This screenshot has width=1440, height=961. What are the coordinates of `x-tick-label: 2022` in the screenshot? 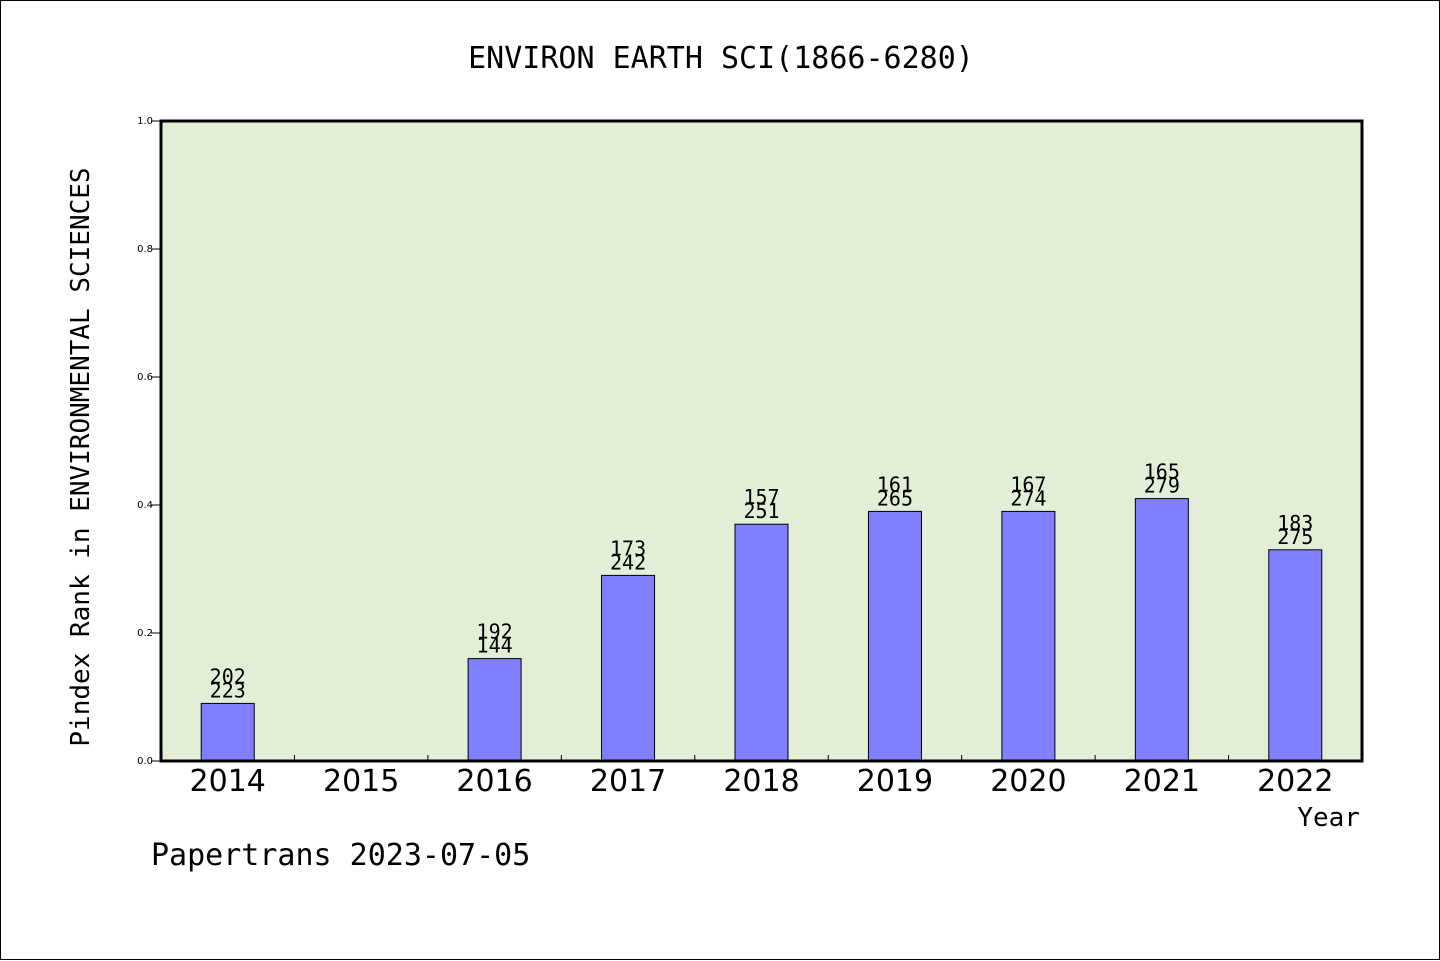 It's located at (1295, 781).